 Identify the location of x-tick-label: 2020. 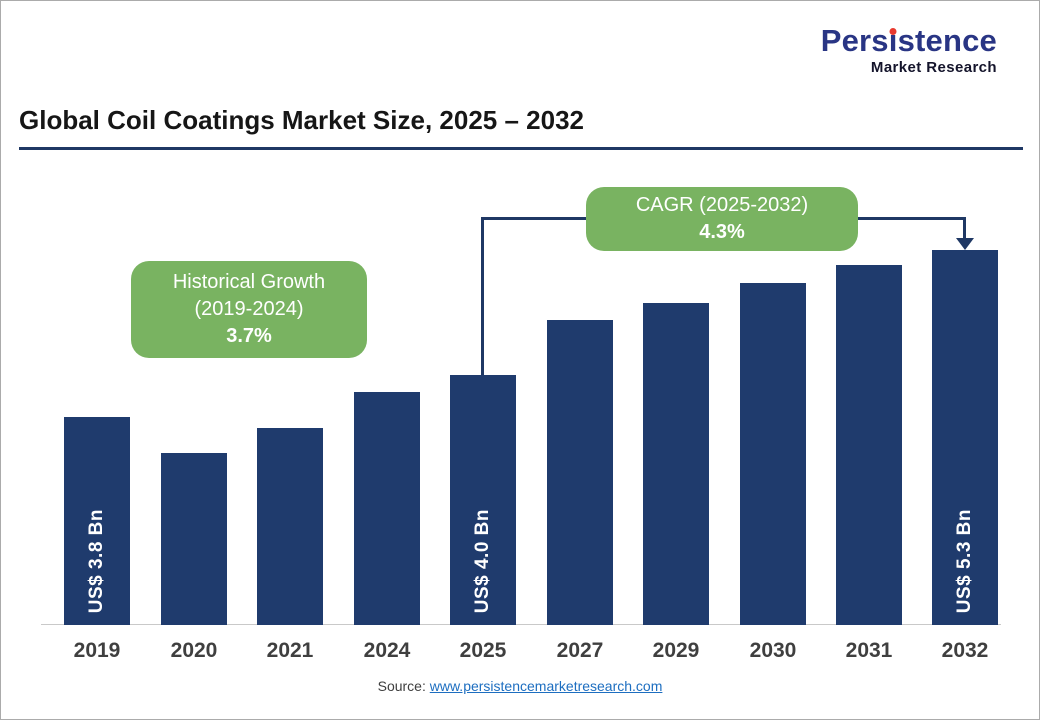
(194, 650).